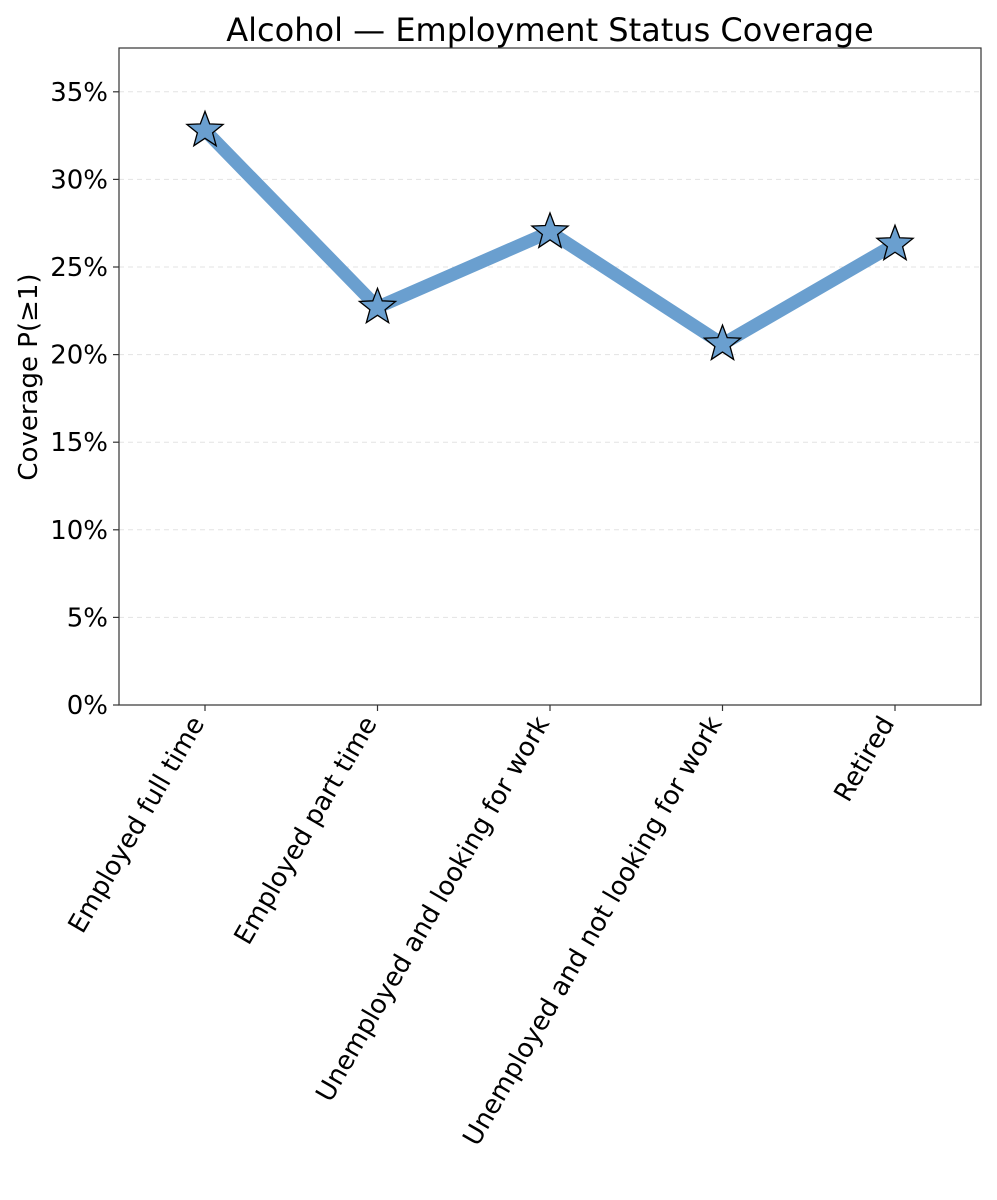 This screenshot has height=1200, width=997. What do you see at coordinates (137, 825) in the screenshot?
I see `x-tick-label: Employed full time` at bounding box center [137, 825].